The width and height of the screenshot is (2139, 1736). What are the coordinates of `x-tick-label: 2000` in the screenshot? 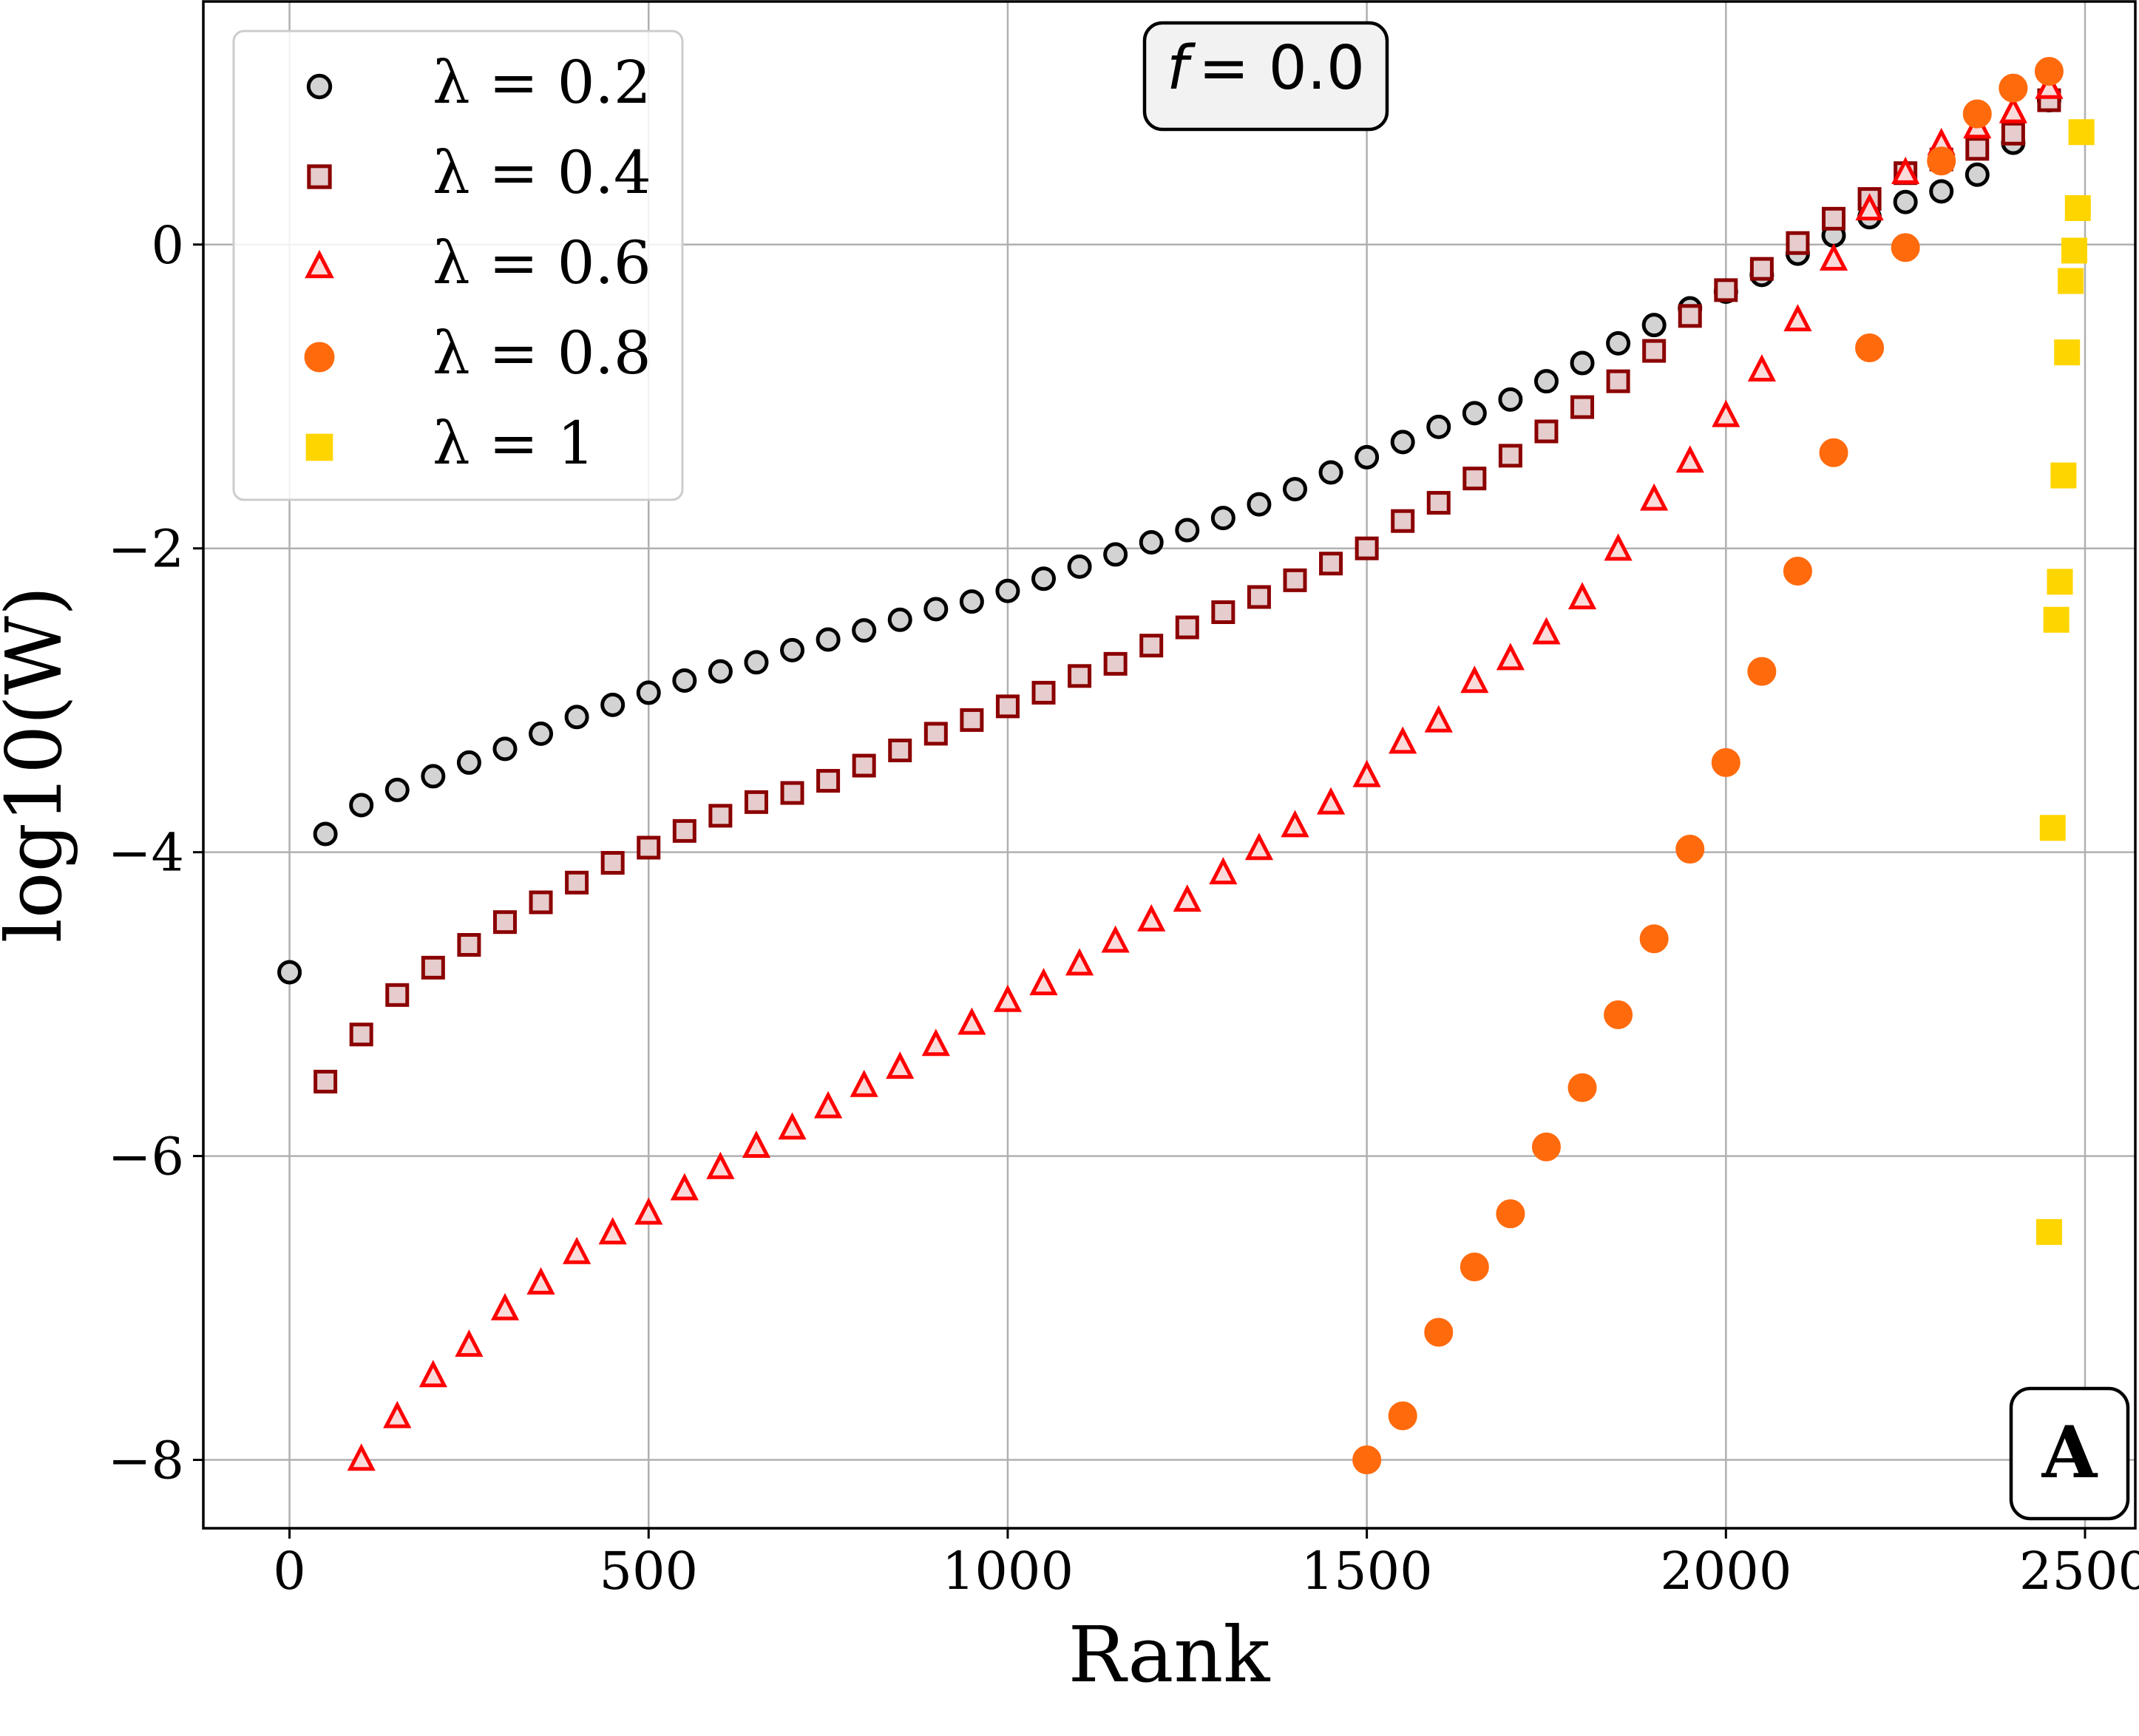 It's located at (1725, 1571).